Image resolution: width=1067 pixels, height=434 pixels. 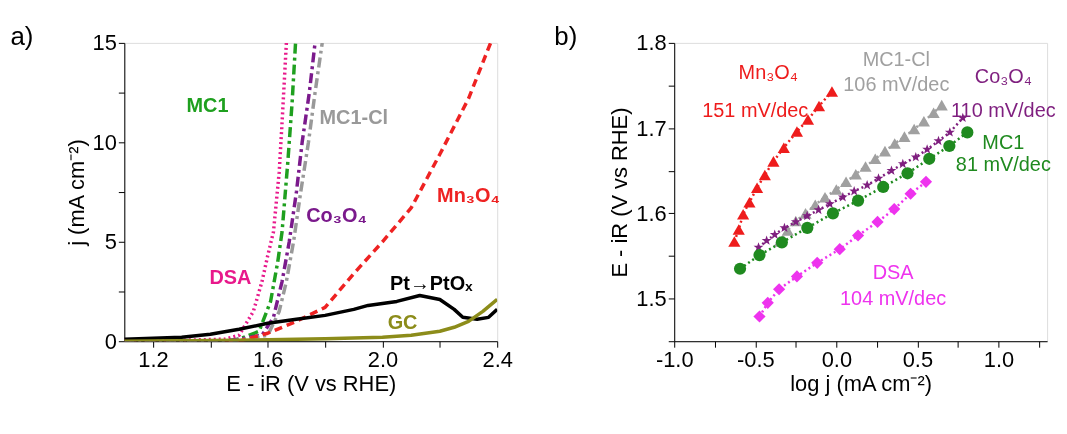 What do you see at coordinates (651, 43) in the screenshot?
I see `y-tick-label: 1.8` at bounding box center [651, 43].